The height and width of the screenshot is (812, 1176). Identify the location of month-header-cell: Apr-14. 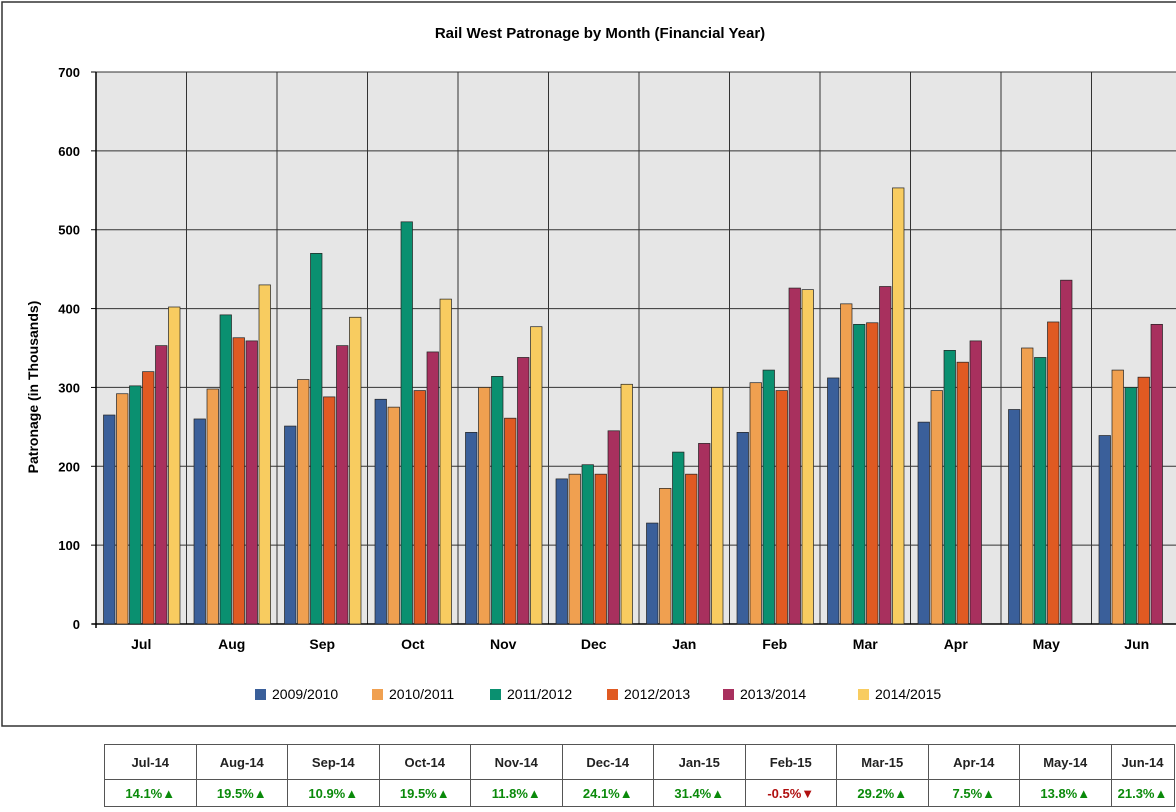
(973, 762).